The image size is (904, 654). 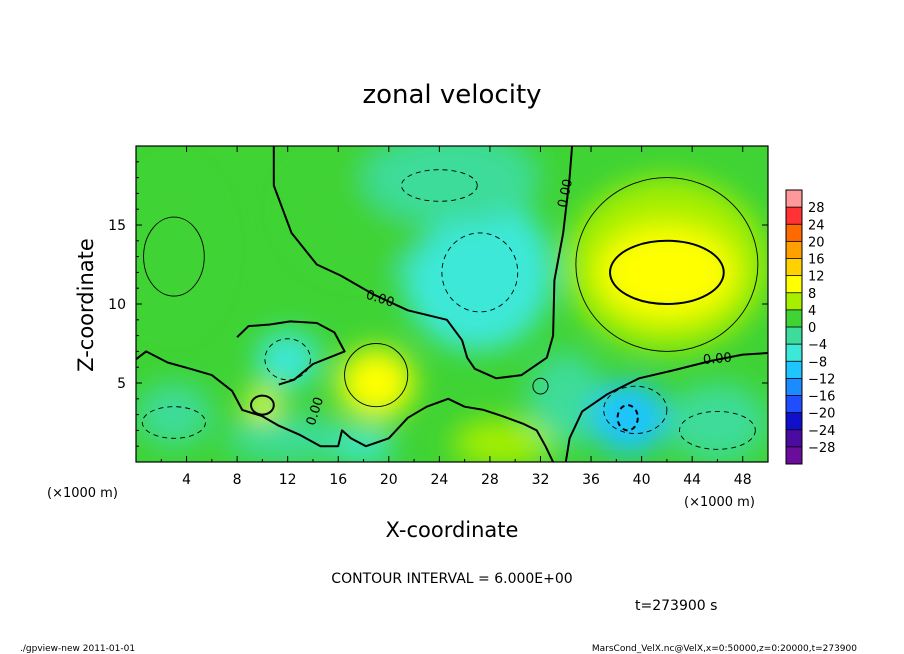 I want to click on colorbar-label-2: 20, so click(x=816, y=242).